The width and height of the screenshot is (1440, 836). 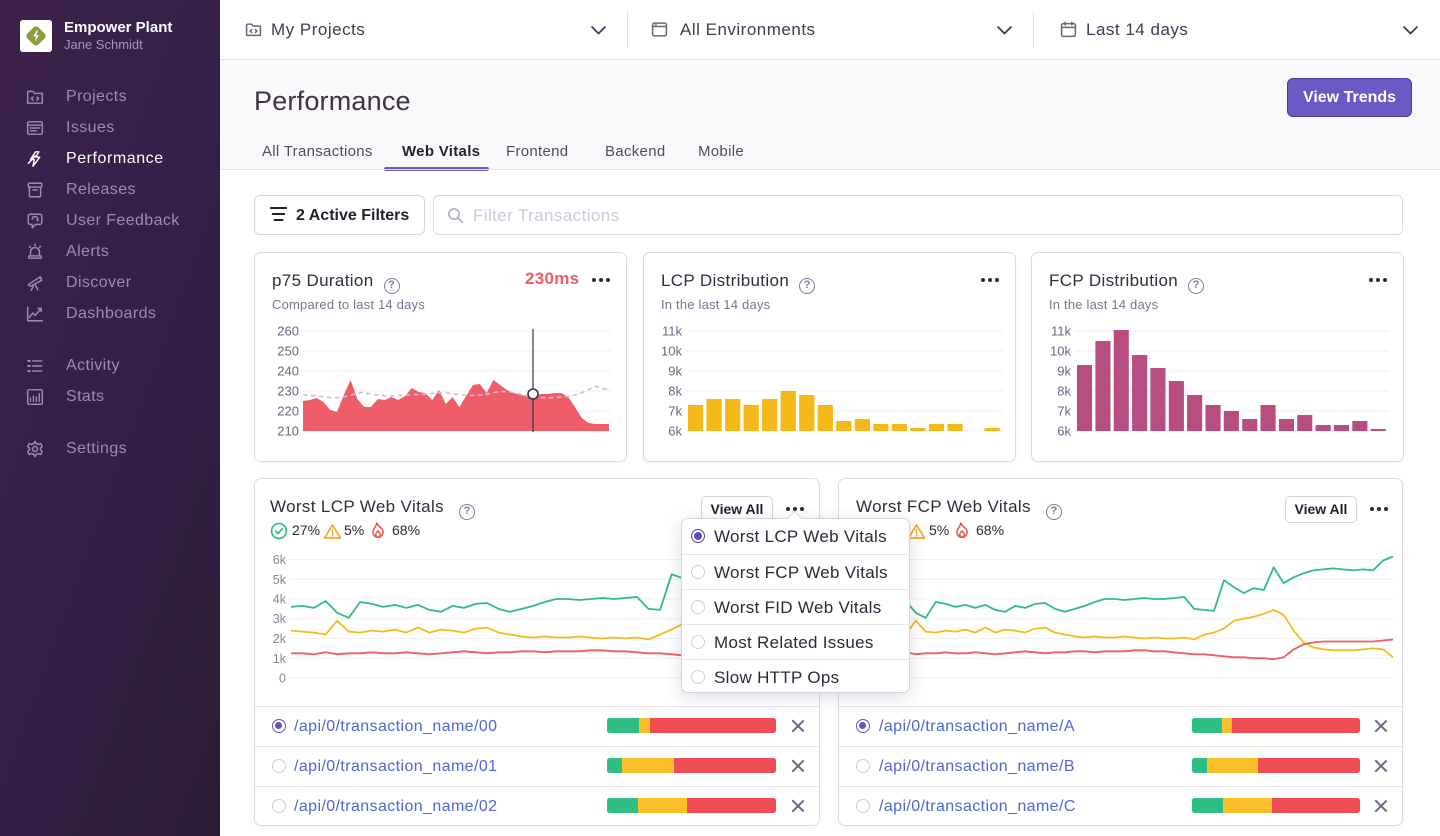 What do you see at coordinates (288, 371) in the screenshot?
I see `svg-text: 240` at bounding box center [288, 371].